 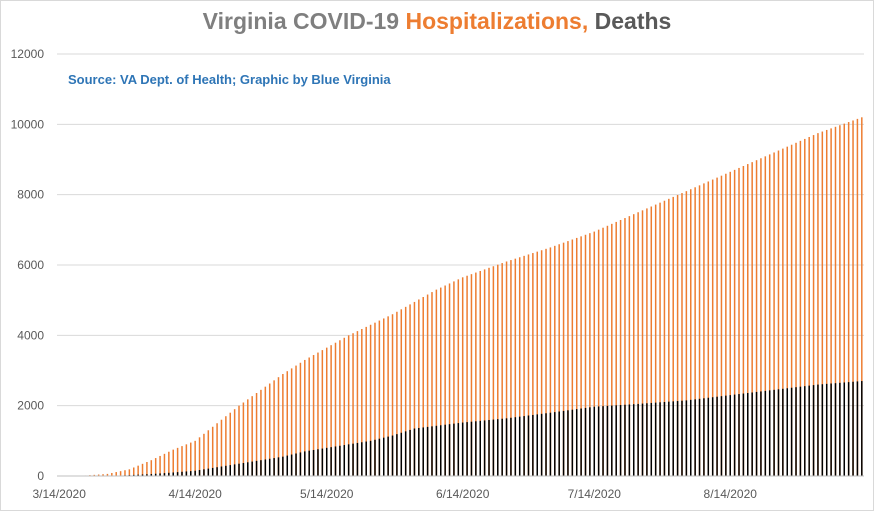 What do you see at coordinates (28, 124) in the screenshot?
I see `y-tick-label: 10000` at bounding box center [28, 124].